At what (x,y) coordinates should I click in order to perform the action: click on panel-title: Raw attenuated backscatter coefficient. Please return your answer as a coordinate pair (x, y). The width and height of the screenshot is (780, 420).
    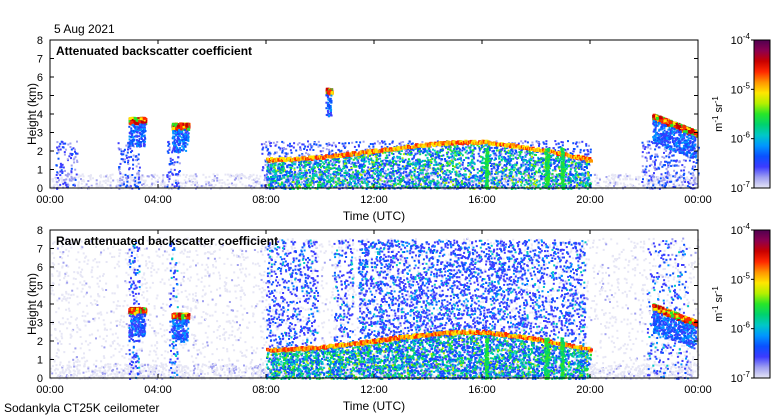
    Looking at the image, I should click on (167, 241).